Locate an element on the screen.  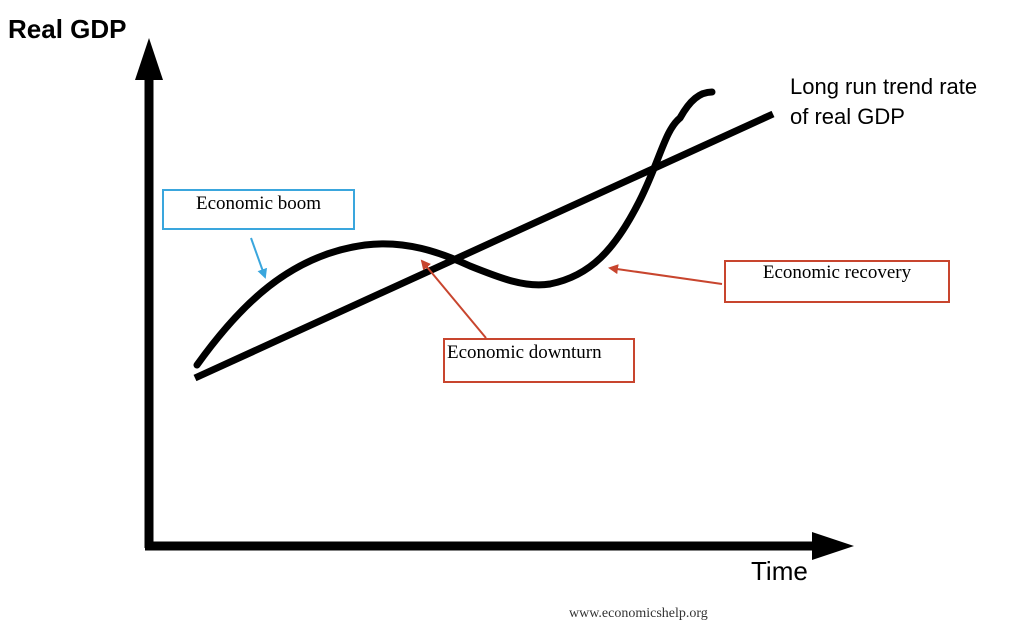
boom-callout-text: Economic boom is located at coordinates (258, 203).